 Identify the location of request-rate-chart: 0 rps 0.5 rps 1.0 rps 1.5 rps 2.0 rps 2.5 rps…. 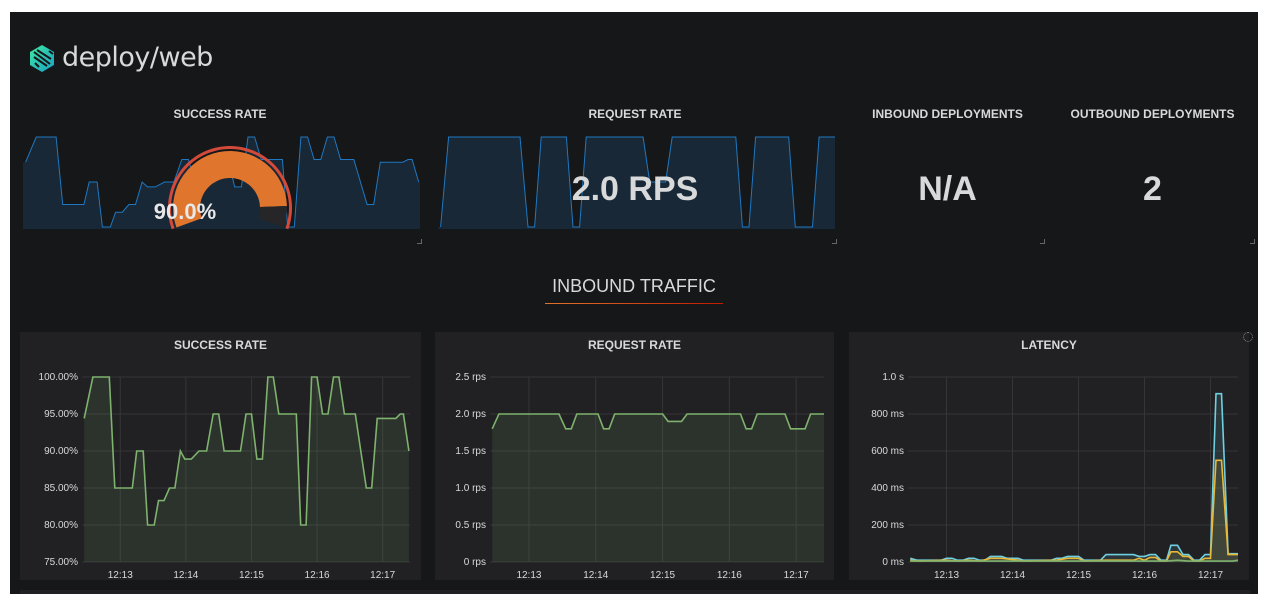
(639, 476).